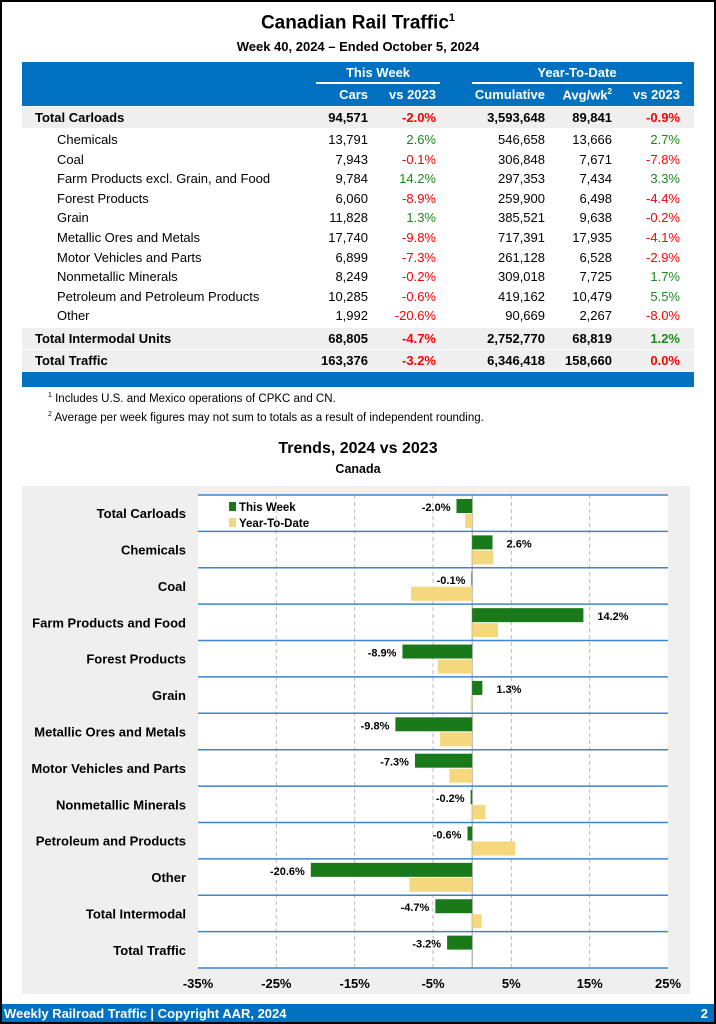 Image resolution: width=716 pixels, height=1024 pixels. What do you see at coordinates (276, 983) in the screenshot?
I see `x-tick-label: -25%` at bounding box center [276, 983].